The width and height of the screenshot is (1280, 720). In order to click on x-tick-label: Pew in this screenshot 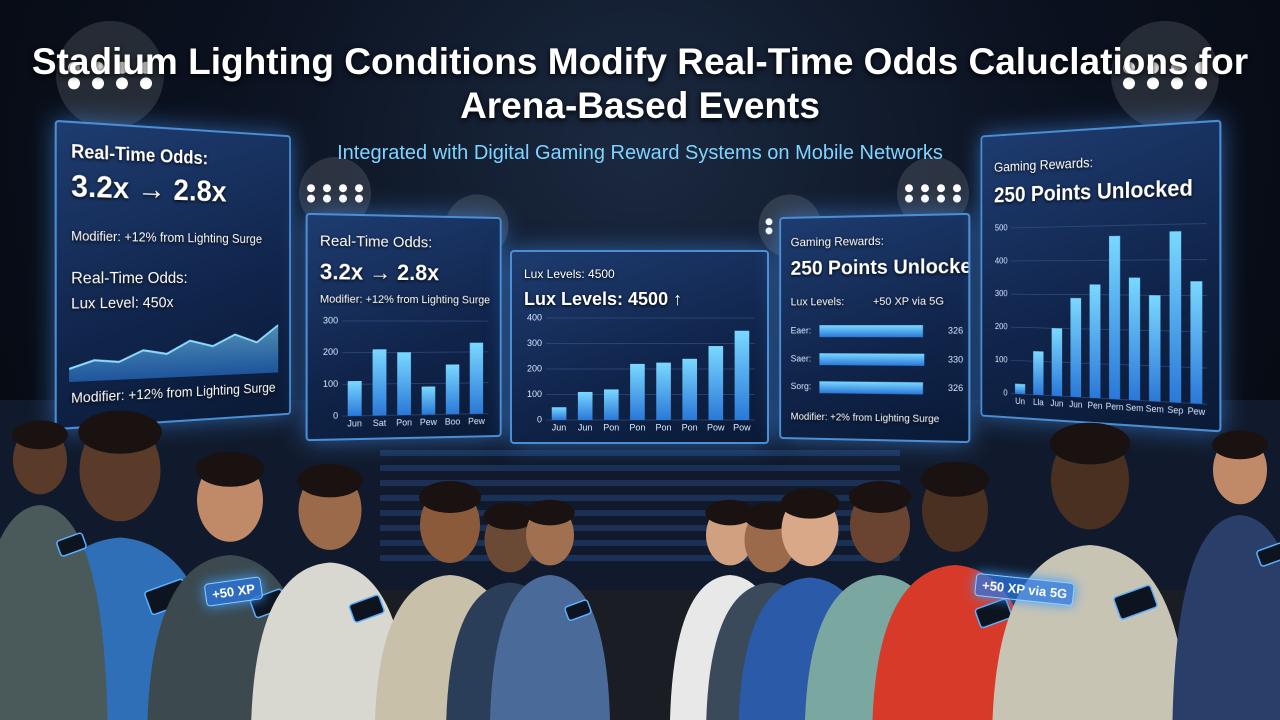, I will do `click(429, 422)`.